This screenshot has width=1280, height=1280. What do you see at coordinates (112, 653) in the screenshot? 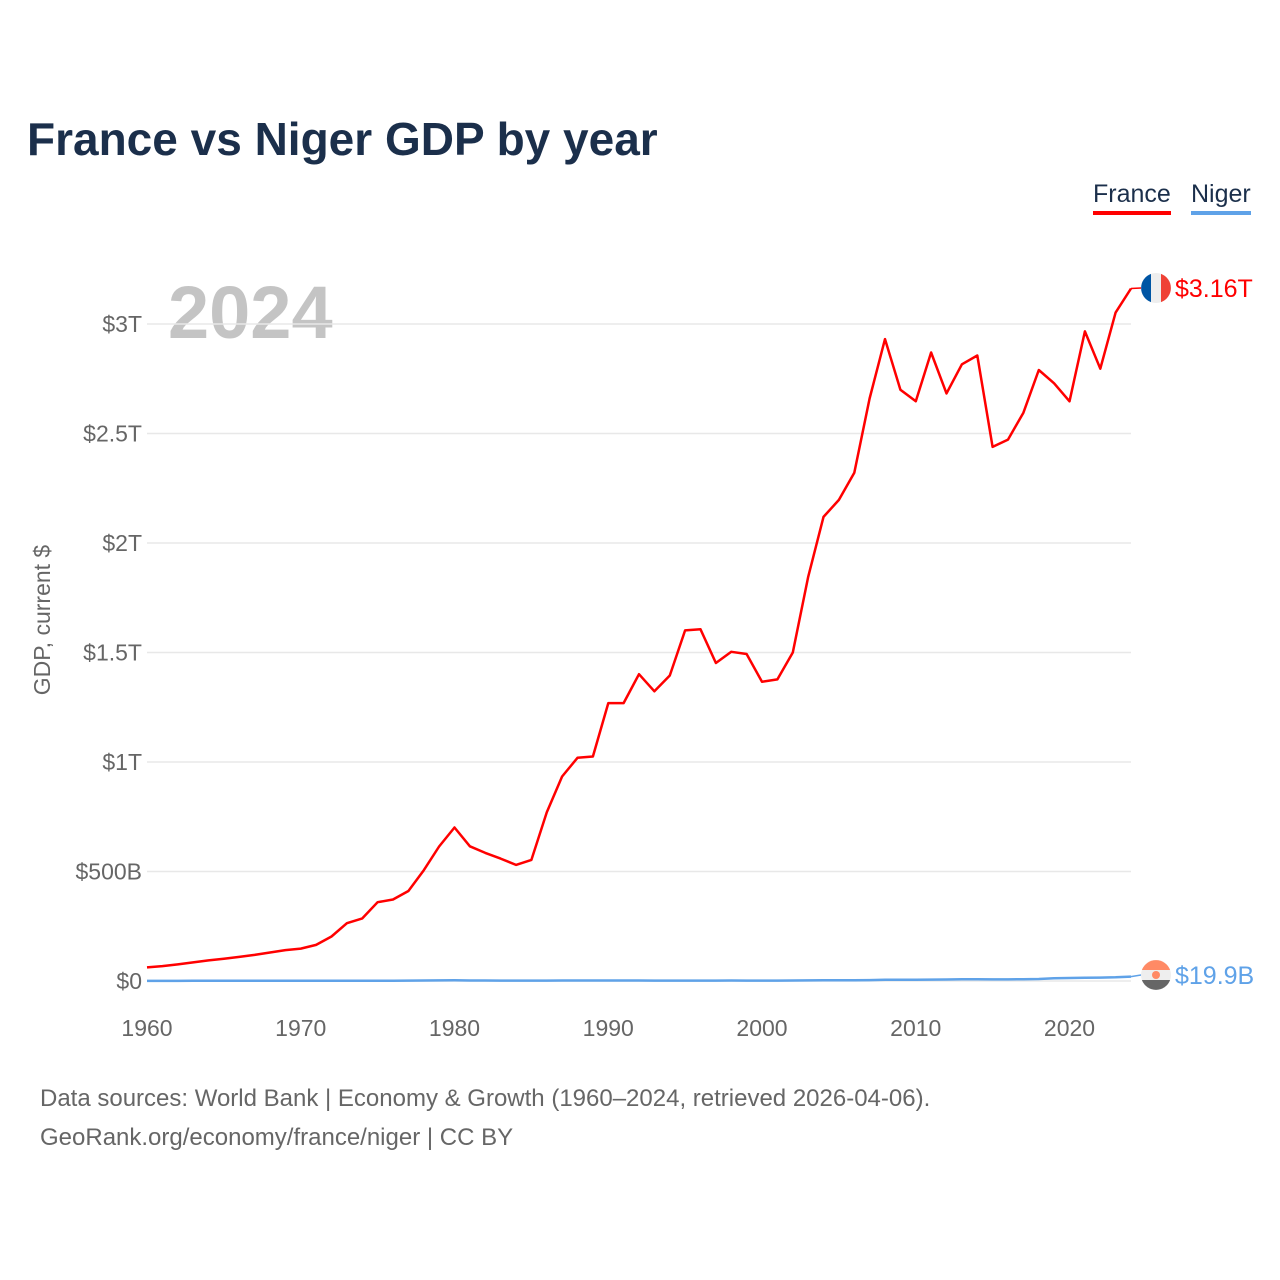
I see `y-tick-label: $1.5T` at bounding box center [112, 653].